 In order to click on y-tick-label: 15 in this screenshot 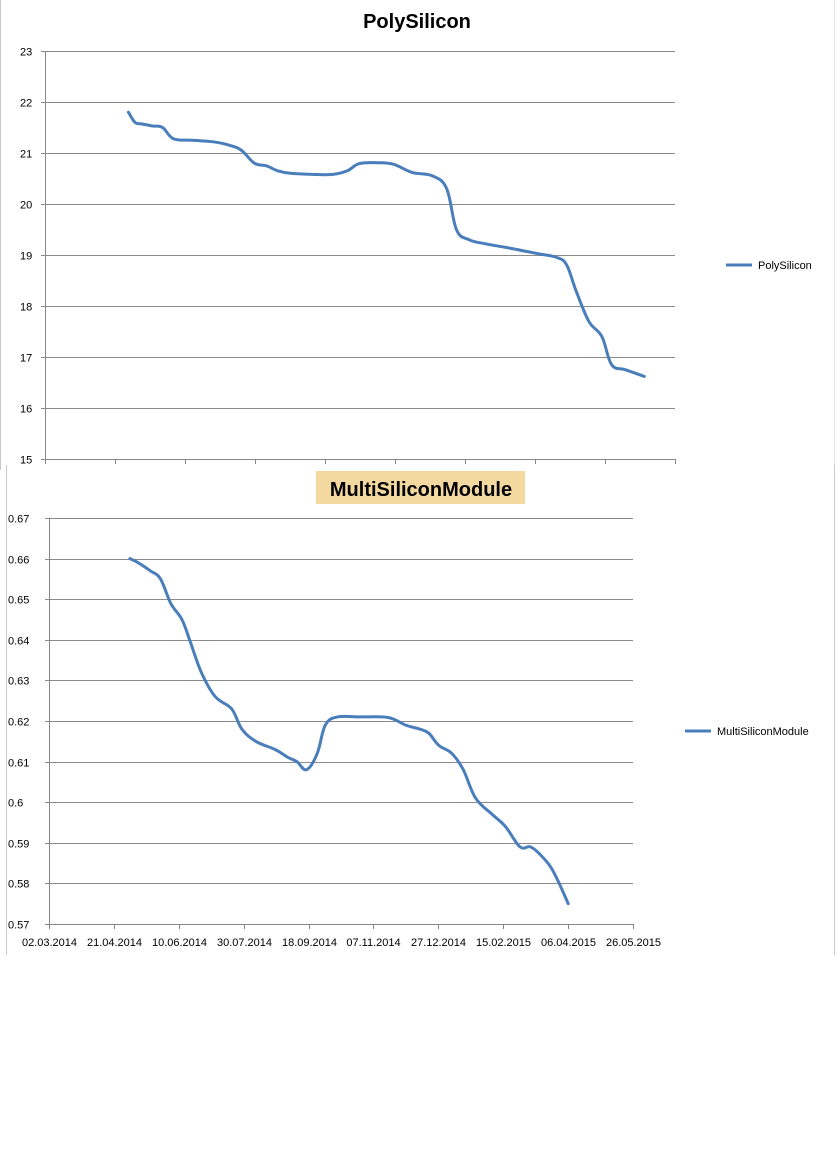, I will do `click(26, 461)`.